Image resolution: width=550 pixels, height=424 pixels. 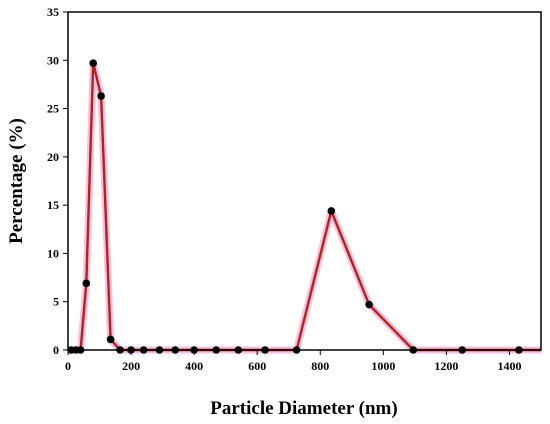 What do you see at coordinates (320, 366) in the screenshot?
I see `x-tick-label: 800` at bounding box center [320, 366].